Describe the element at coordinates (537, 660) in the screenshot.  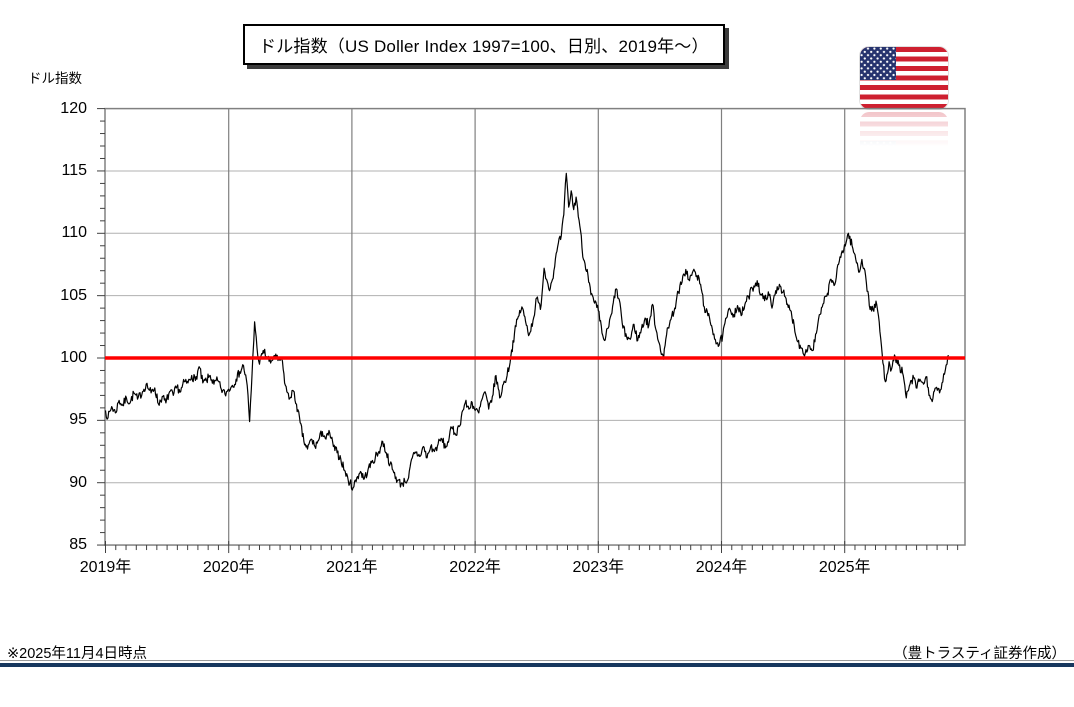
I see `footer-rule-thin` at that location.